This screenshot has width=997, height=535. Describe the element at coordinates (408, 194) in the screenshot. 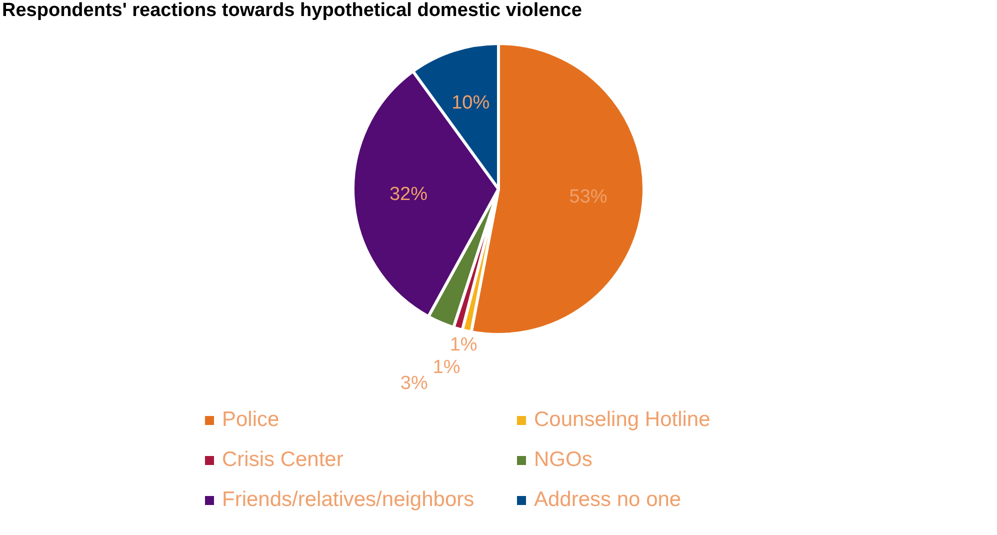

I see `data-label: 32%` at that location.